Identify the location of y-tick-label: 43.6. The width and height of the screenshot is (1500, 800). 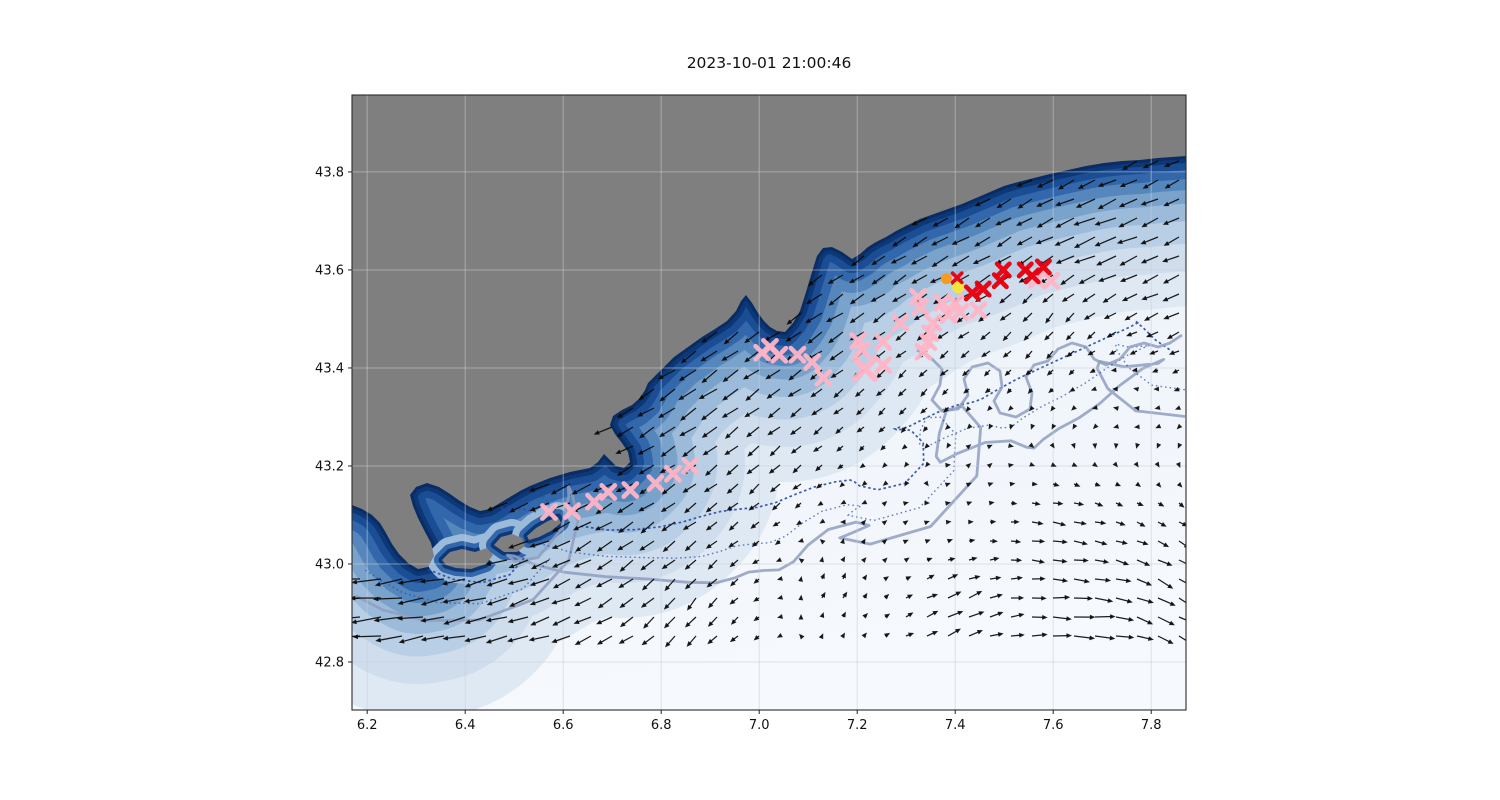
(329, 270).